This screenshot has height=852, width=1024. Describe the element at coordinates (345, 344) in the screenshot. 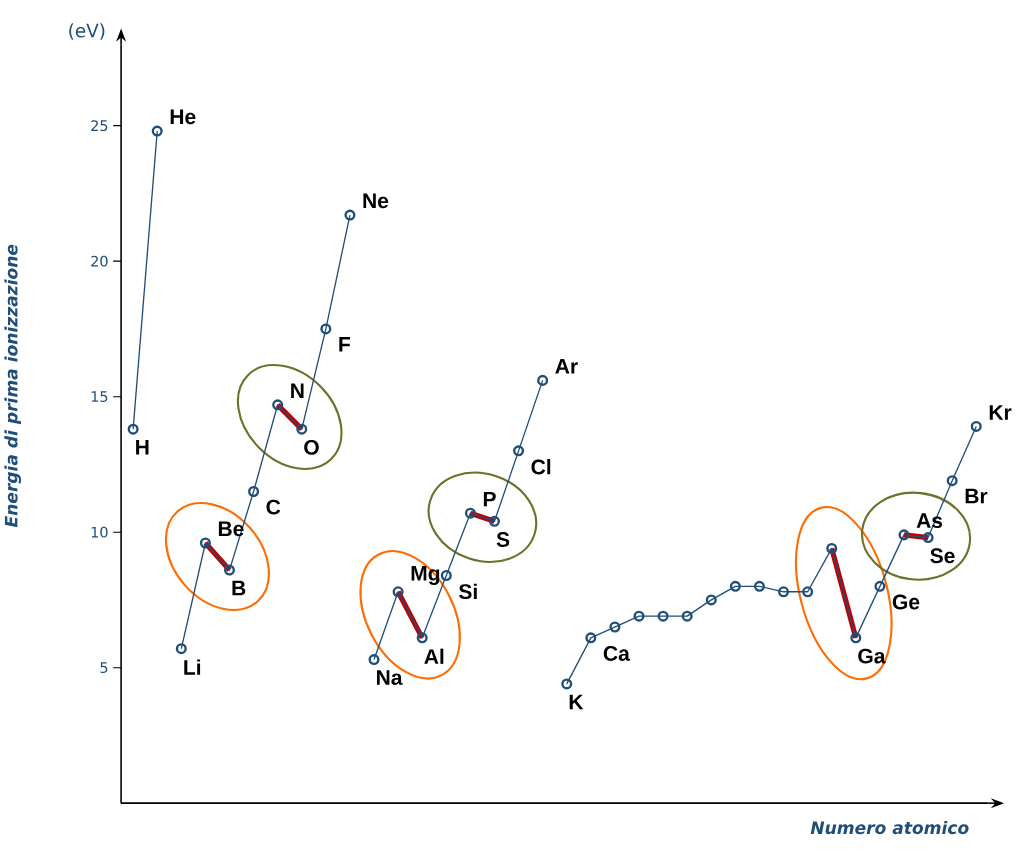

I see `text: F` at that location.